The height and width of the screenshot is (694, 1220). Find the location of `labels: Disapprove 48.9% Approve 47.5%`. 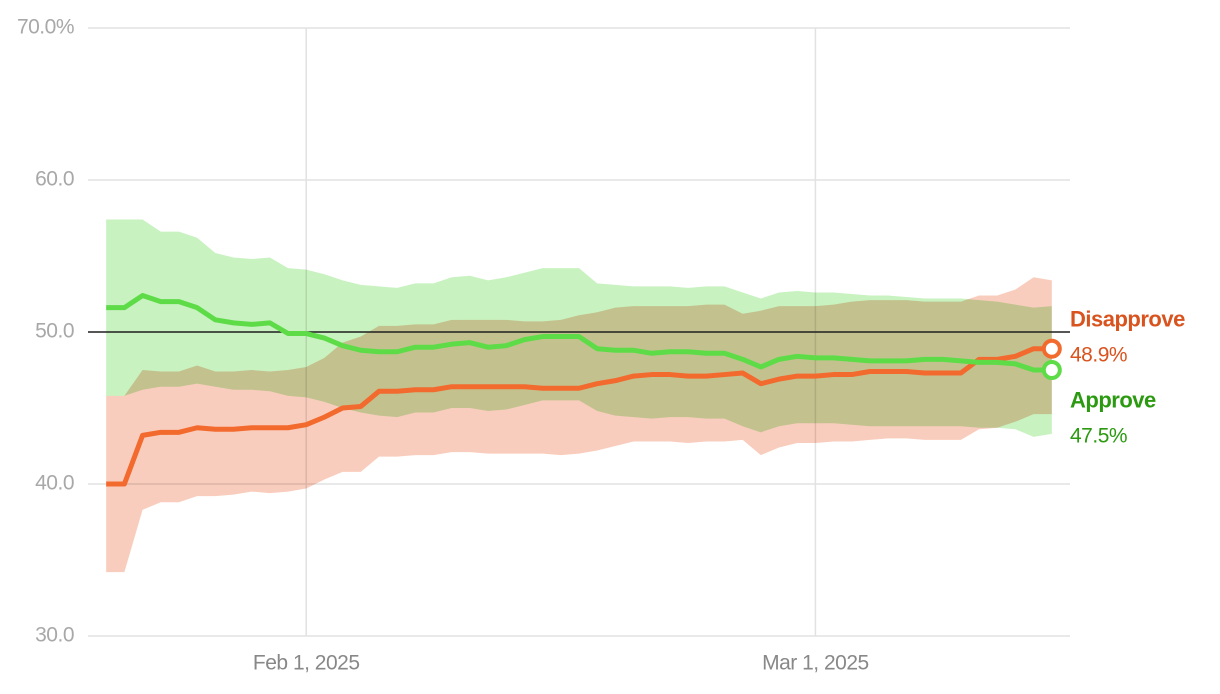

labels: Disapprove 48.9% Approve 47.5% is located at coordinates (1128, 377).